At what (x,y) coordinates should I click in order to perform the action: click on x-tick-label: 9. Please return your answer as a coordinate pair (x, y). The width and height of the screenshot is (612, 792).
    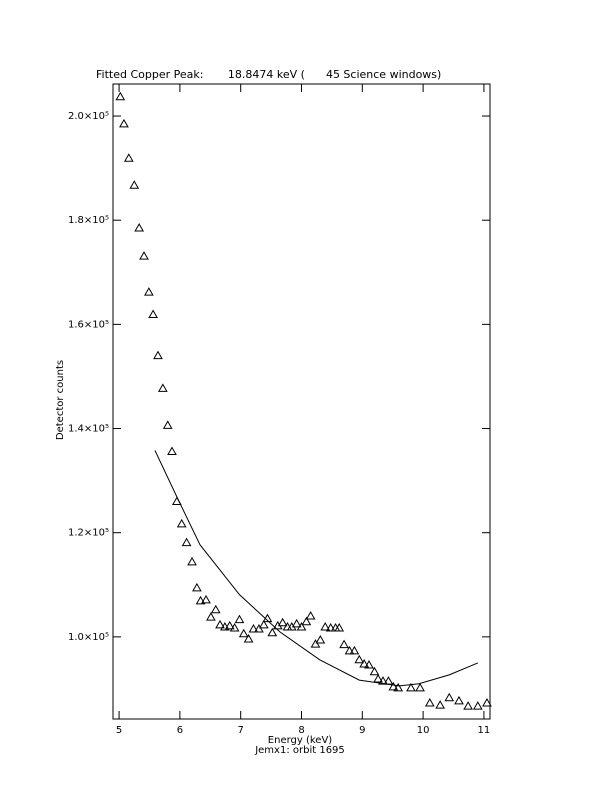
    Looking at the image, I should click on (362, 730).